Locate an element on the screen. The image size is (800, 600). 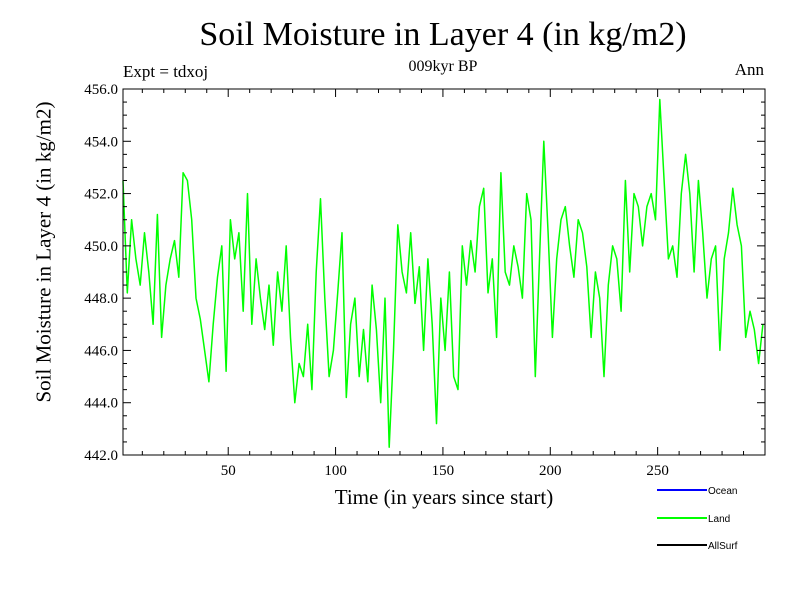
period-label: Ann is located at coordinates (749, 69).